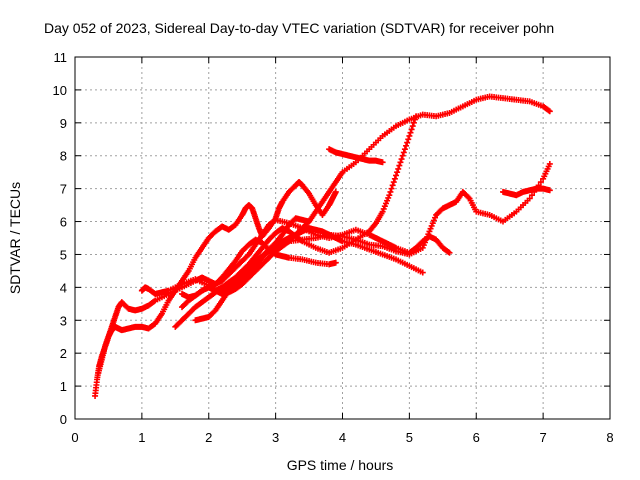 This screenshot has width=640, height=480. I want to click on y-tick-label: 11, so click(61, 57).